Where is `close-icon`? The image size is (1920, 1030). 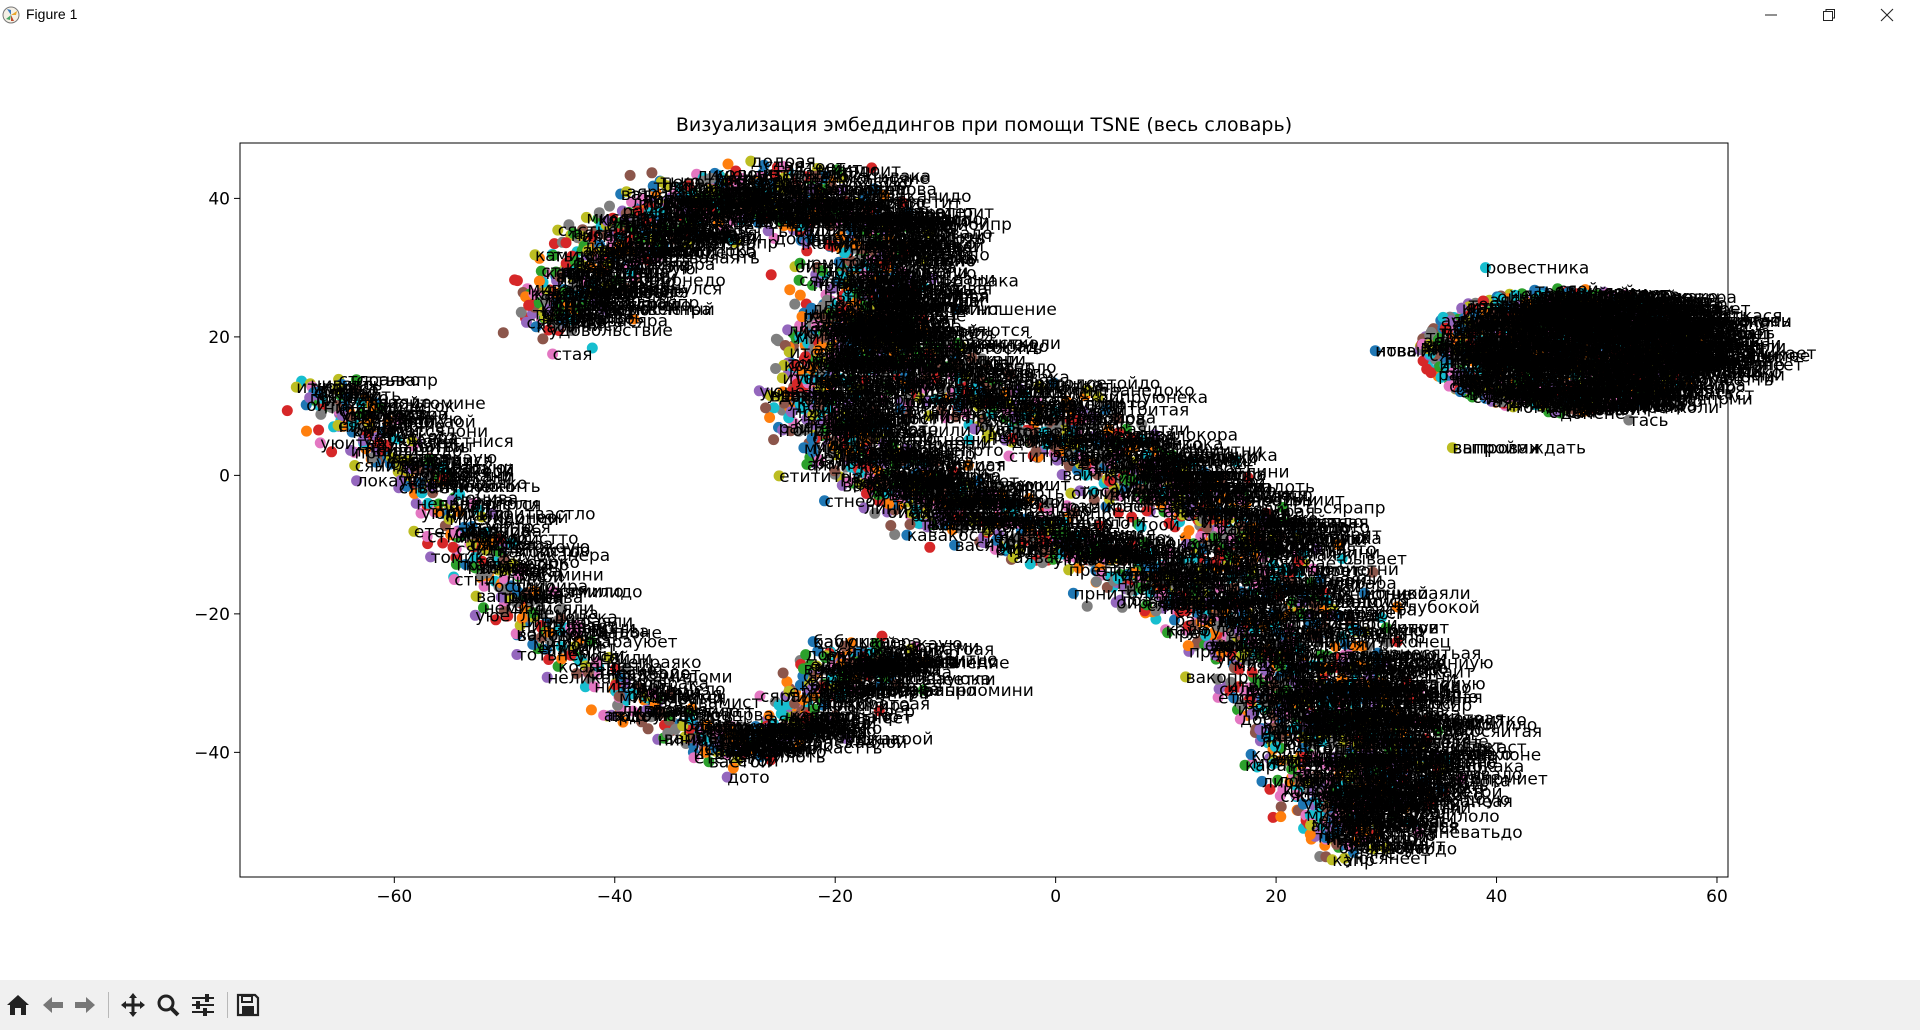 close-icon is located at coordinates (1887, 15).